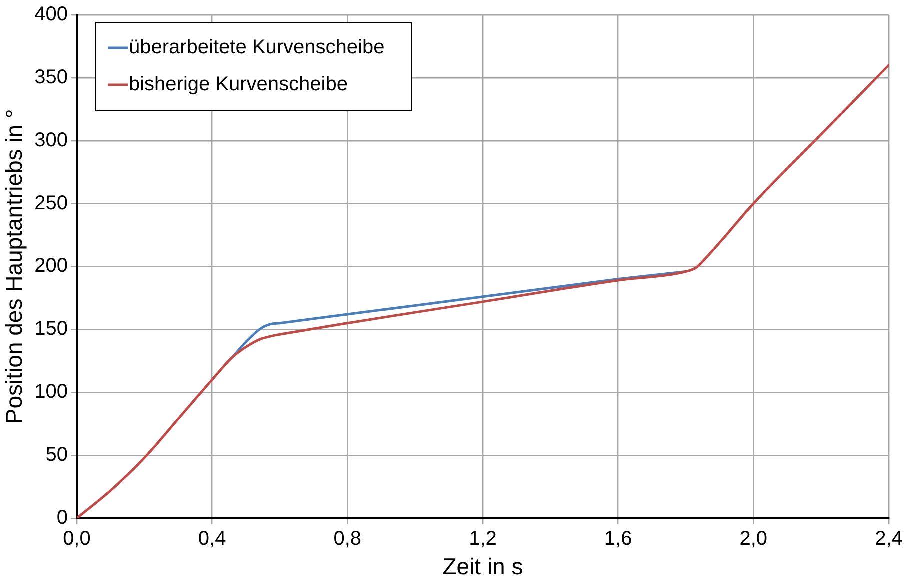 This screenshot has height=582, width=911. What do you see at coordinates (754, 539) in the screenshot?
I see `x-tick-label: 2,0` at bounding box center [754, 539].